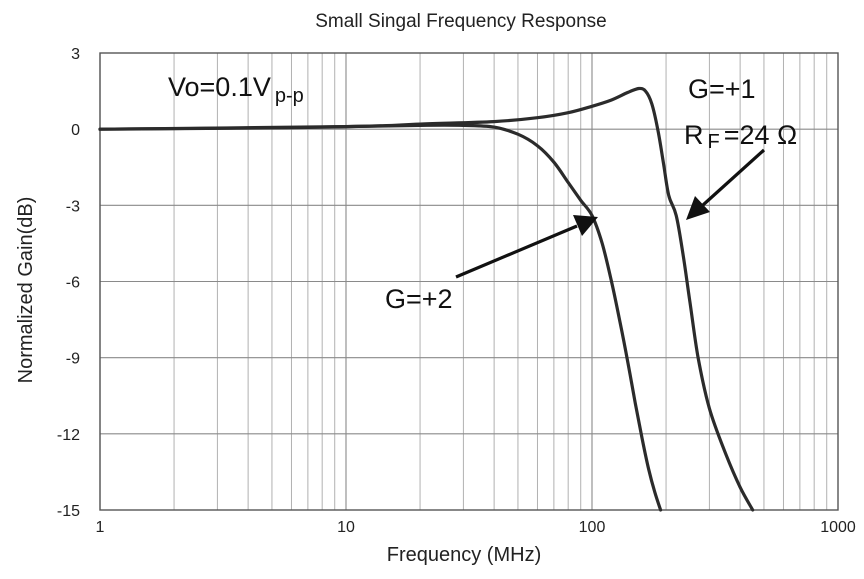 This screenshot has height=579, width=864. Describe the element at coordinates (73, 206) in the screenshot. I see `y-tick-label: -3` at that location.